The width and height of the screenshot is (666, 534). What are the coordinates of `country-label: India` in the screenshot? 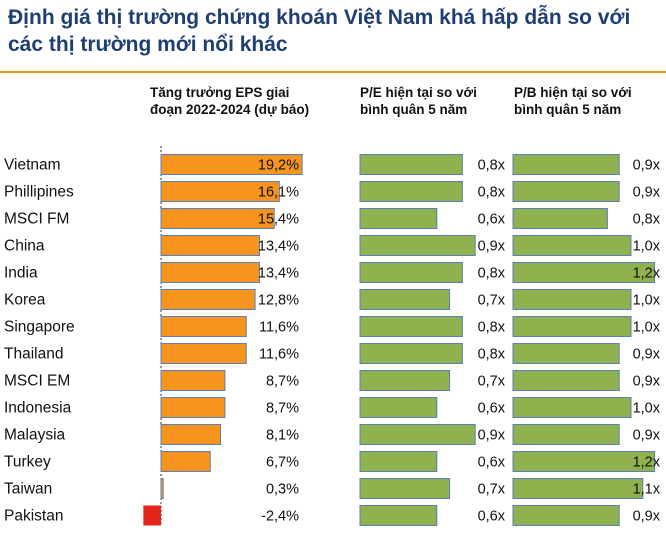 It's located at (21, 273).